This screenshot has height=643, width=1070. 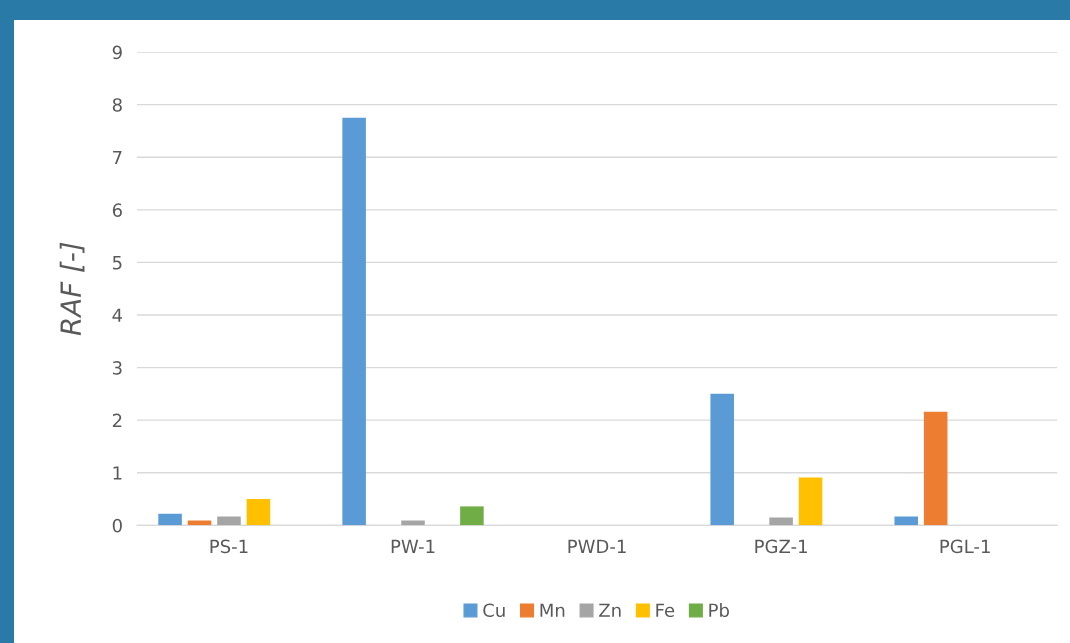 What do you see at coordinates (117, 263) in the screenshot?
I see `y-tick-label: 5` at bounding box center [117, 263].